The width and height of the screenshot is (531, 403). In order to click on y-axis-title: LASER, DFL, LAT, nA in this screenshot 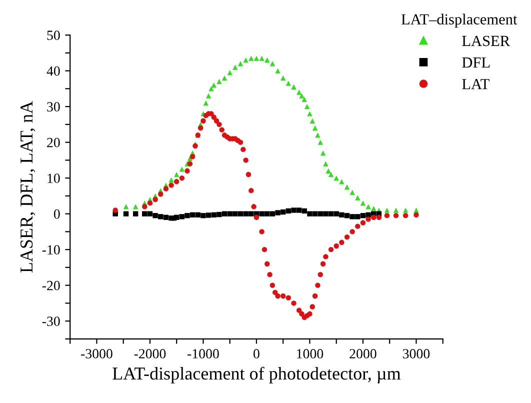, I will do `click(28, 187)`.